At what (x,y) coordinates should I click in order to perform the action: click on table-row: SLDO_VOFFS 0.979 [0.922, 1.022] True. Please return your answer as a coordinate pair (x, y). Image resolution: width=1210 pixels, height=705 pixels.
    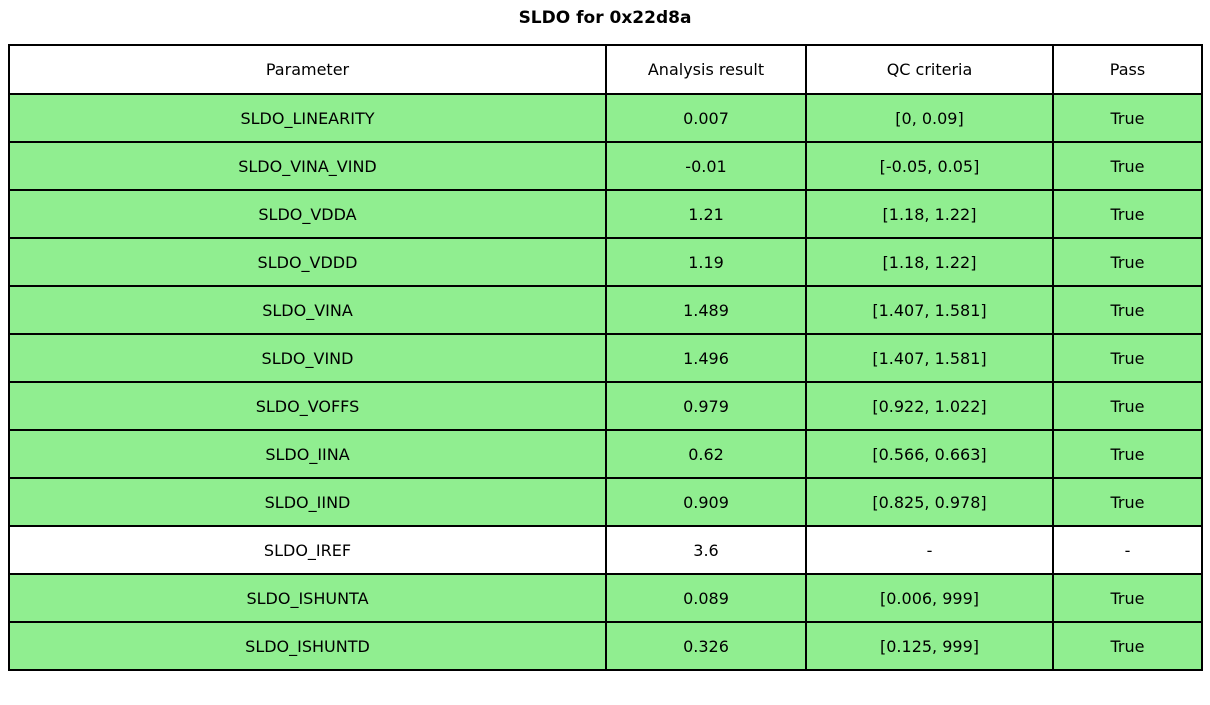
    Looking at the image, I should click on (605, 406).